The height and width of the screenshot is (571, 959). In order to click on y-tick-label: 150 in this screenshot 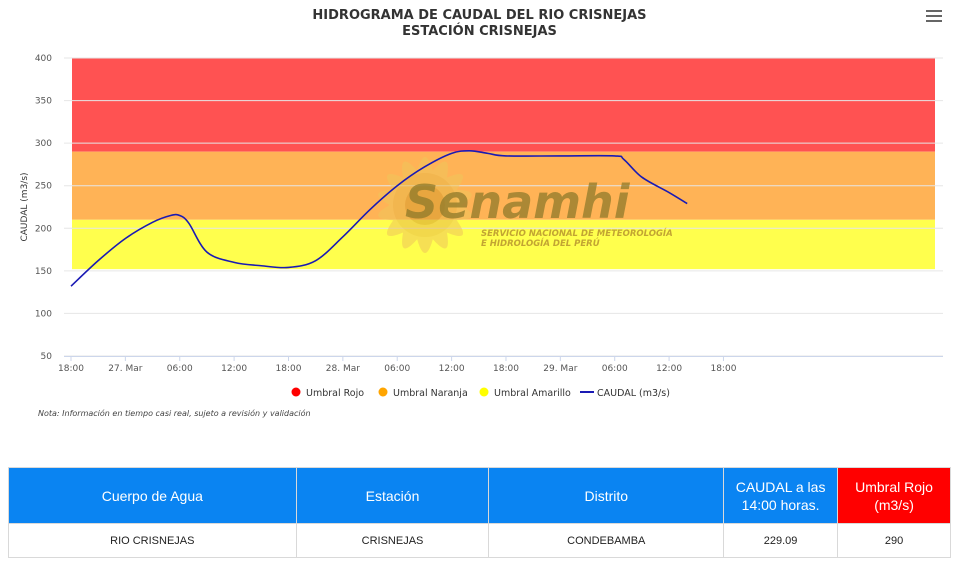, I will do `click(43, 272)`.